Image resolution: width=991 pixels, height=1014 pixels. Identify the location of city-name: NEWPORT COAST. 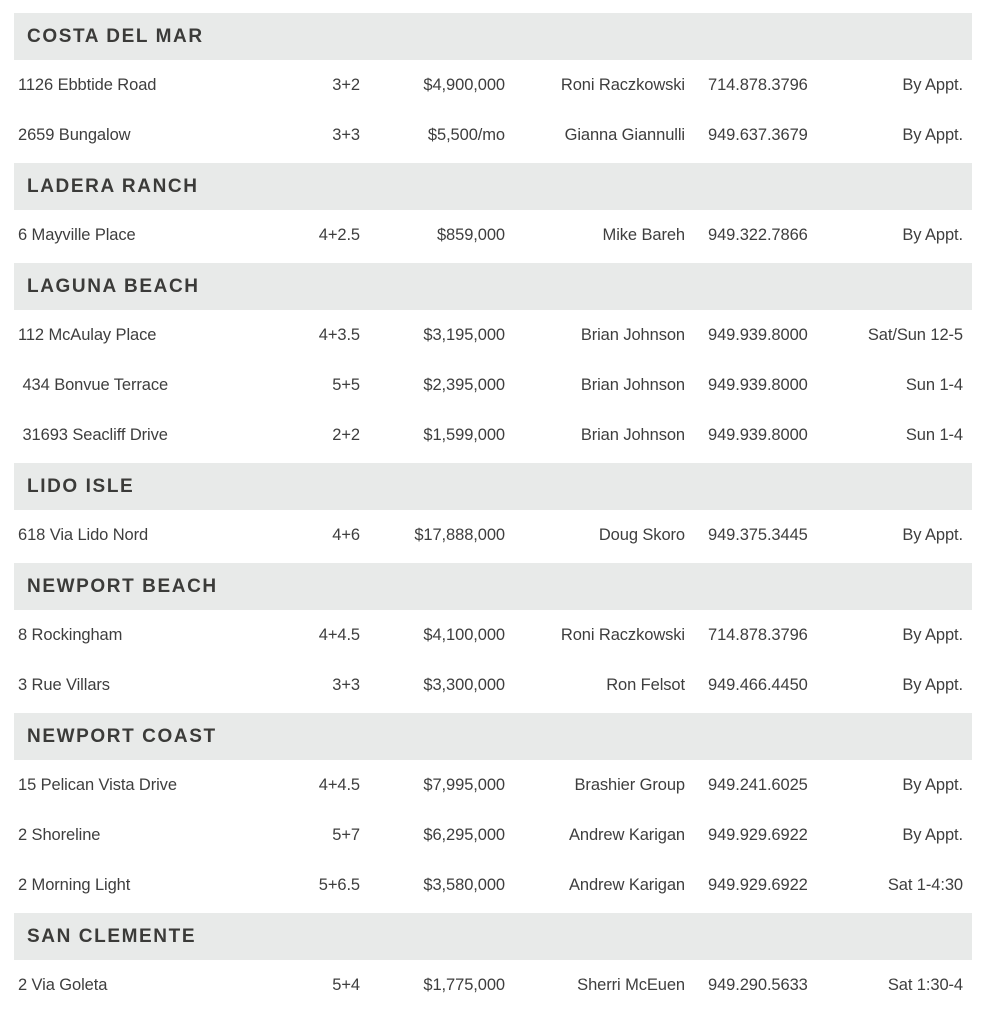
(122, 736).